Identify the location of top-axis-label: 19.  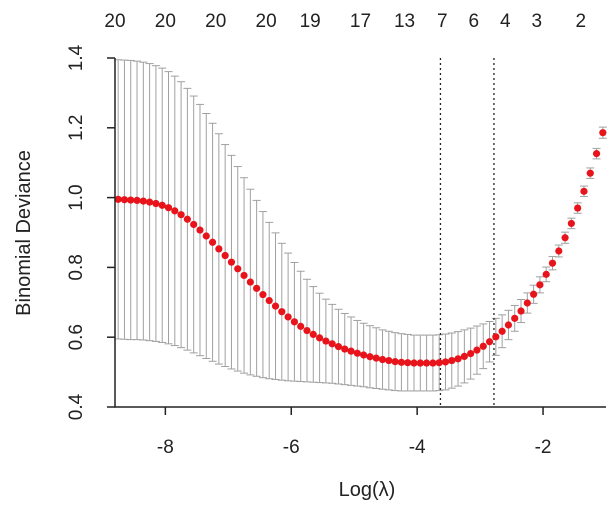
(310, 21).